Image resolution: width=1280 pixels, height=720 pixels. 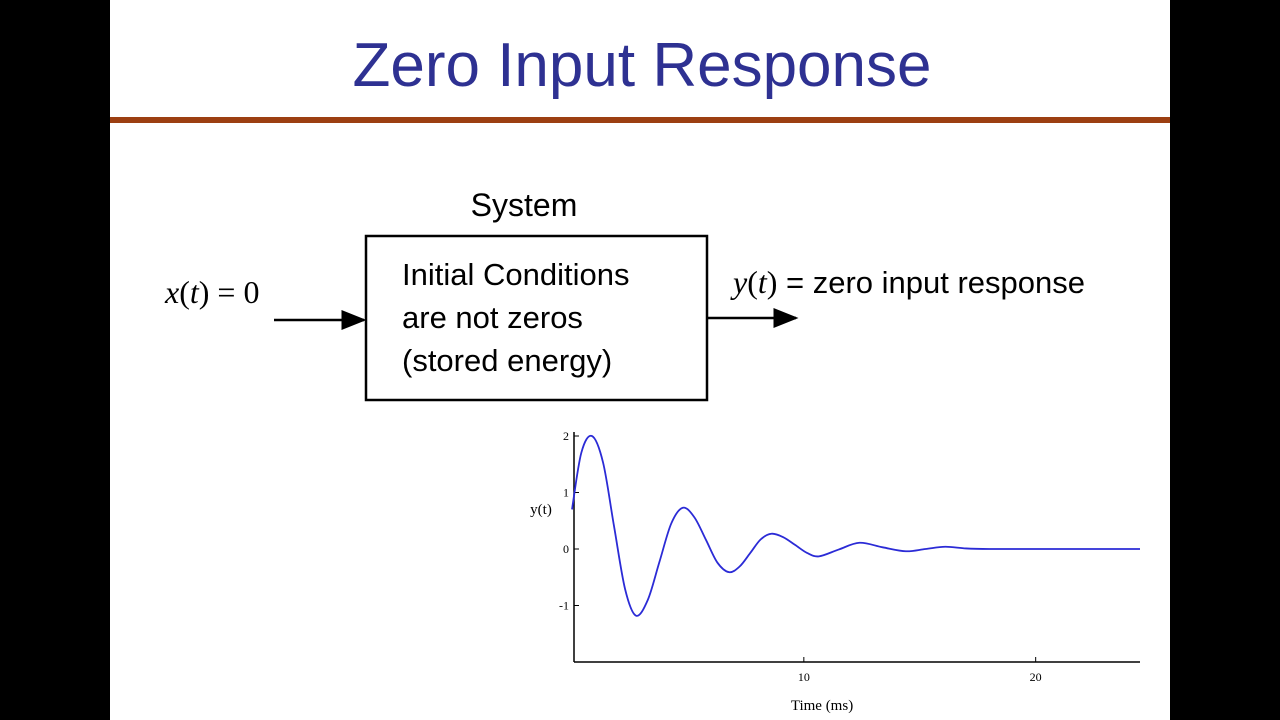 I want to click on y-axis-label: y(t), so click(x=541, y=510).